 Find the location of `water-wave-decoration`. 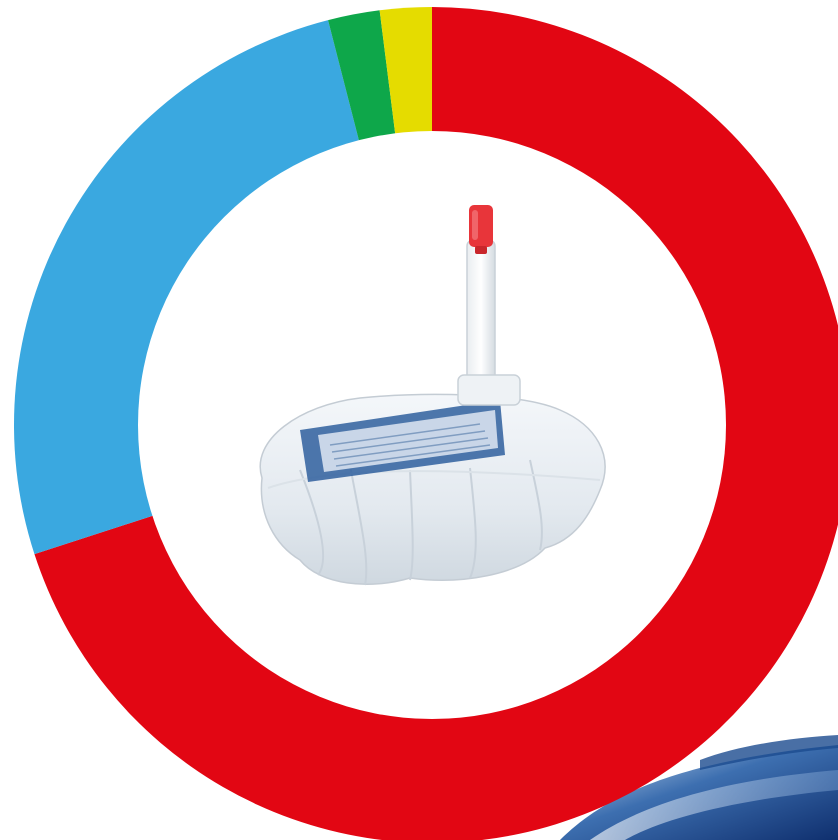

water-wave-decoration is located at coordinates (699, 787).